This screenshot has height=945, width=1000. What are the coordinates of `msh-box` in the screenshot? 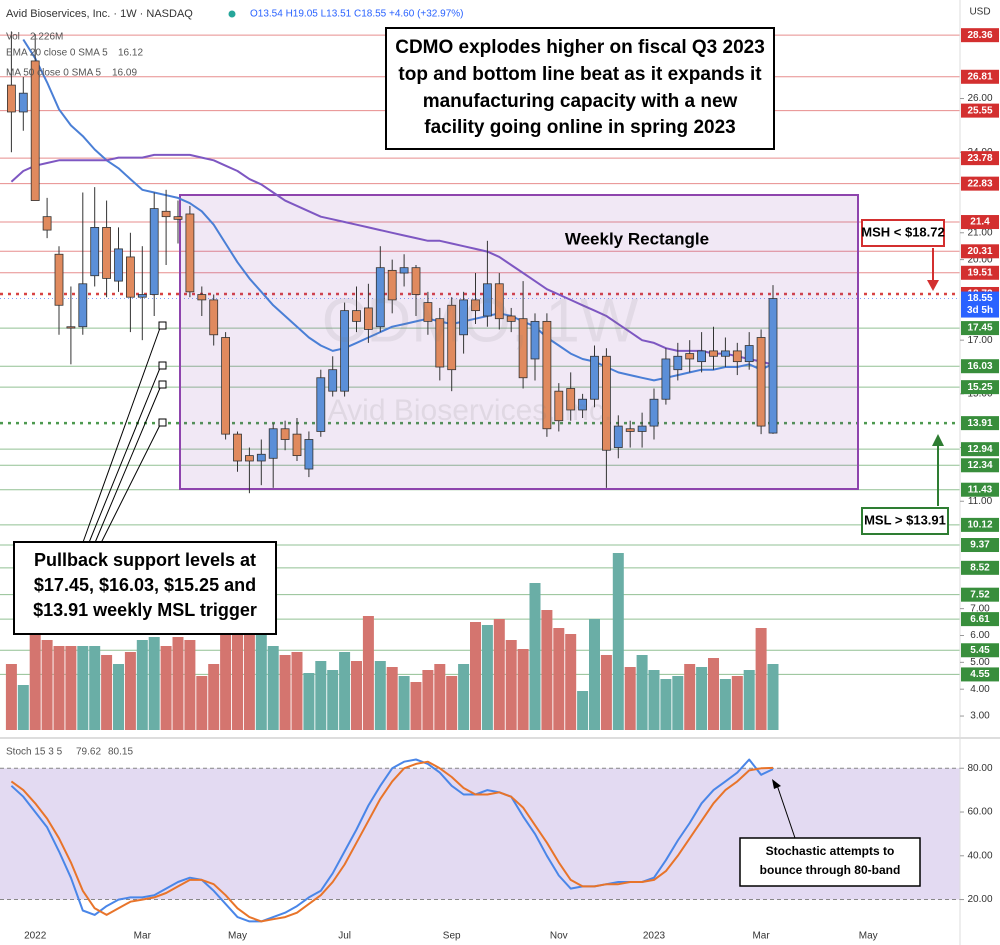 It's located at (903, 233).